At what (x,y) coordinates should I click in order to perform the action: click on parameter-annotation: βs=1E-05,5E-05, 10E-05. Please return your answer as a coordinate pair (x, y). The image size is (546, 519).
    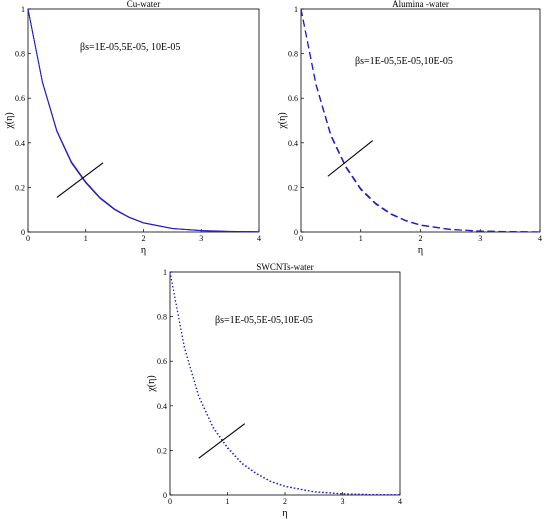
    Looking at the image, I should click on (130, 47).